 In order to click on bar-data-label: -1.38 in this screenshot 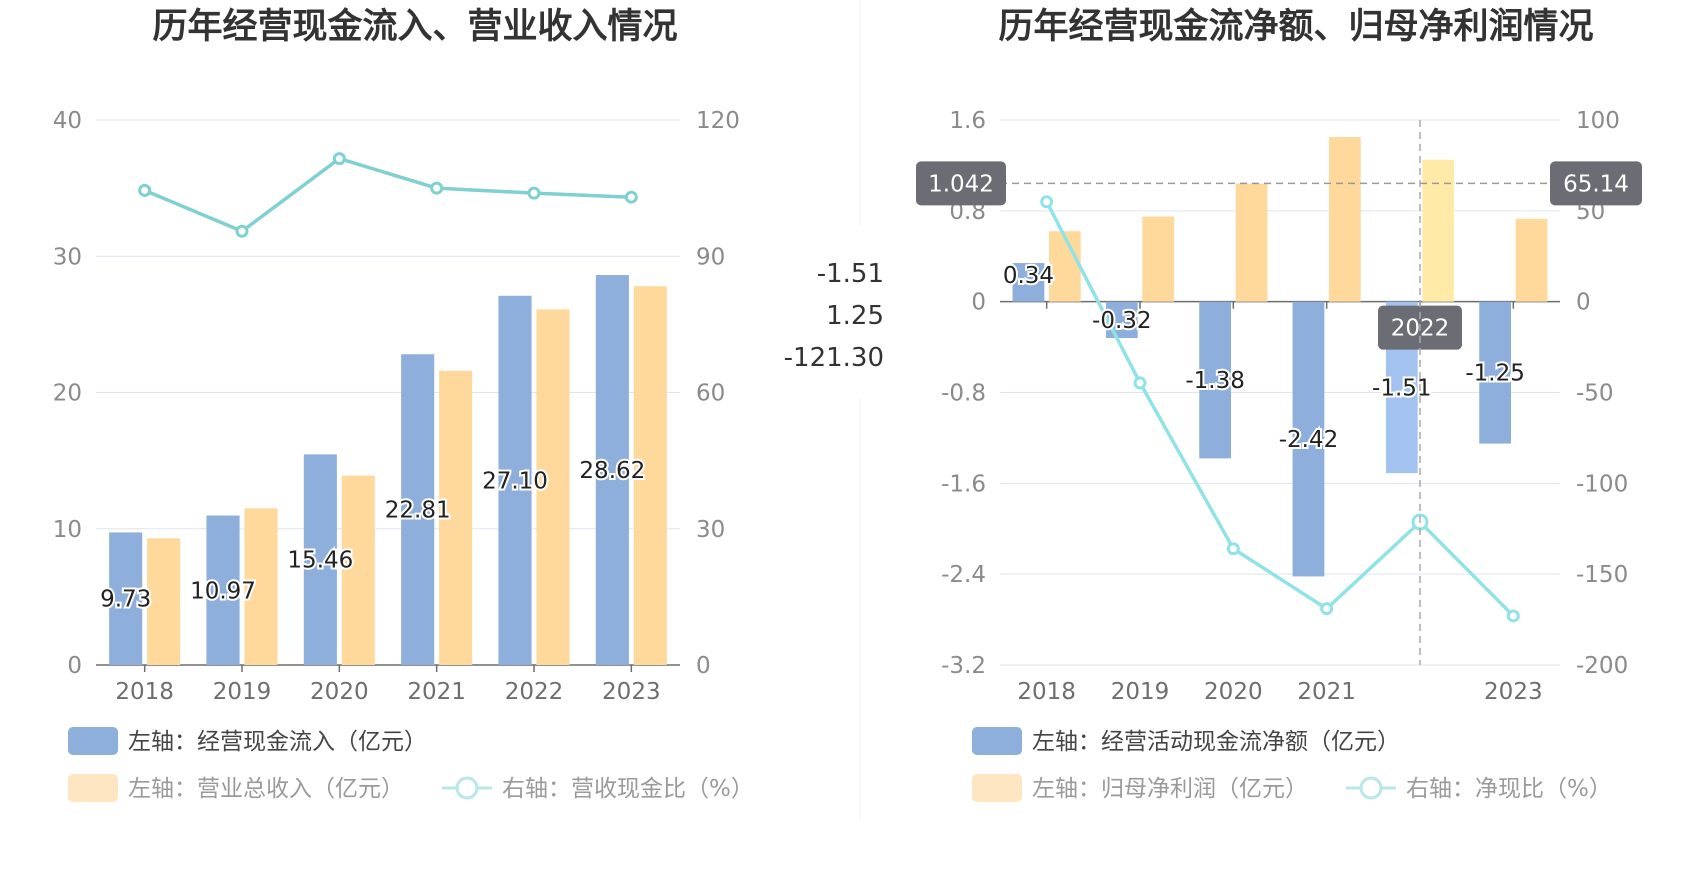, I will do `click(1215, 381)`.